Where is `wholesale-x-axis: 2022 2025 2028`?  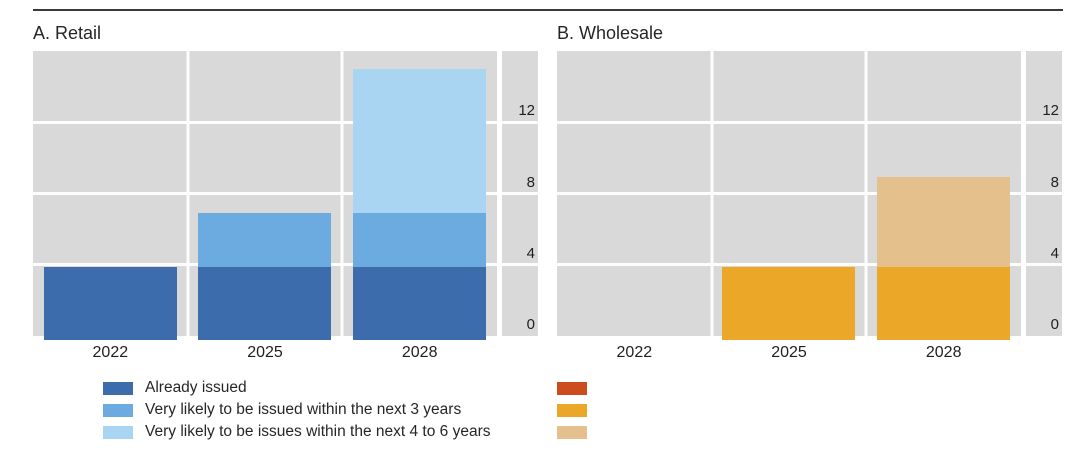
wholesale-x-axis: 2022 2025 2028 is located at coordinates (789, 349).